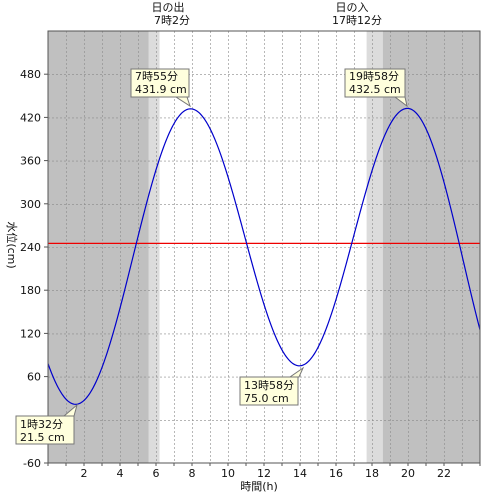 This screenshot has width=496, height=496. What do you see at coordinates (41, 424) in the screenshot?
I see `callout-time: 1時32分` at bounding box center [41, 424].